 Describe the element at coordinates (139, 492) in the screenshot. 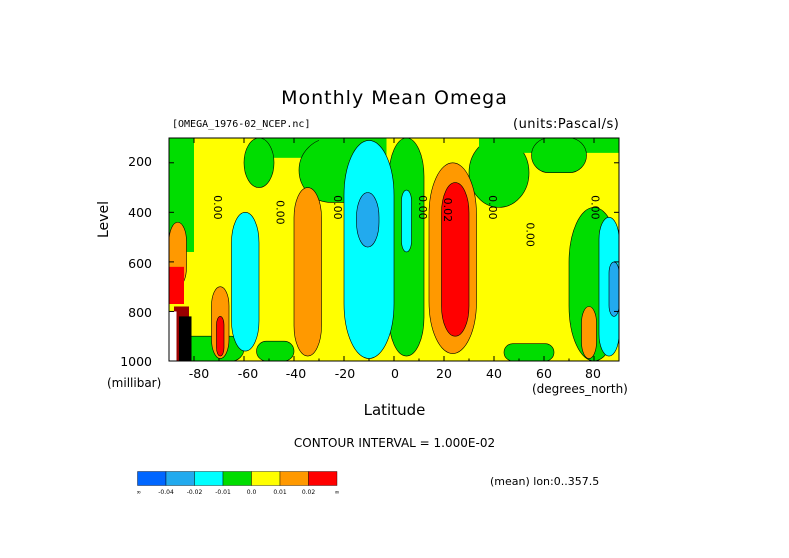

I see `colorbar-label: -∞` at that location.